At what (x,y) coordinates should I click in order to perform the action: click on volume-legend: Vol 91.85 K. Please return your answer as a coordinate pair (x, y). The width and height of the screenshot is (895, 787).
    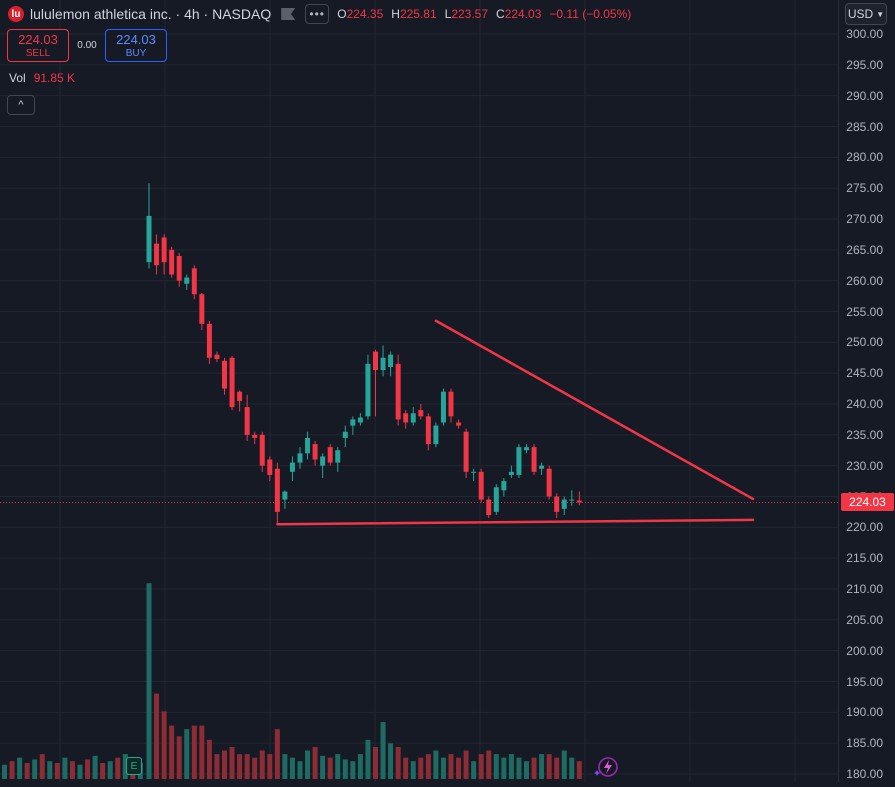
    Looking at the image, I should click on (42, 78).